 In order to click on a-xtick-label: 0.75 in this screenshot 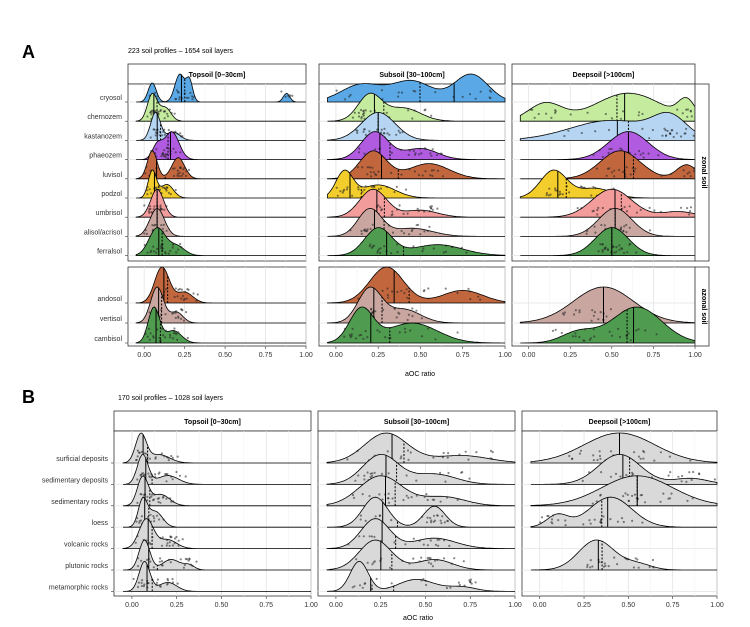, I will do `click(463, 355)`.